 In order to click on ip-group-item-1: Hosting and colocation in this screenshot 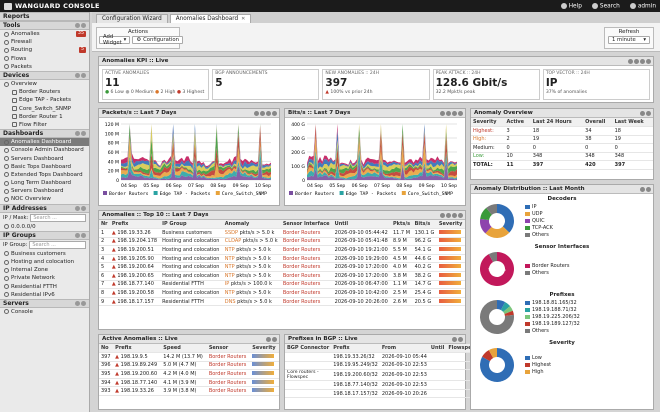, I will do `click(44, 262)`.